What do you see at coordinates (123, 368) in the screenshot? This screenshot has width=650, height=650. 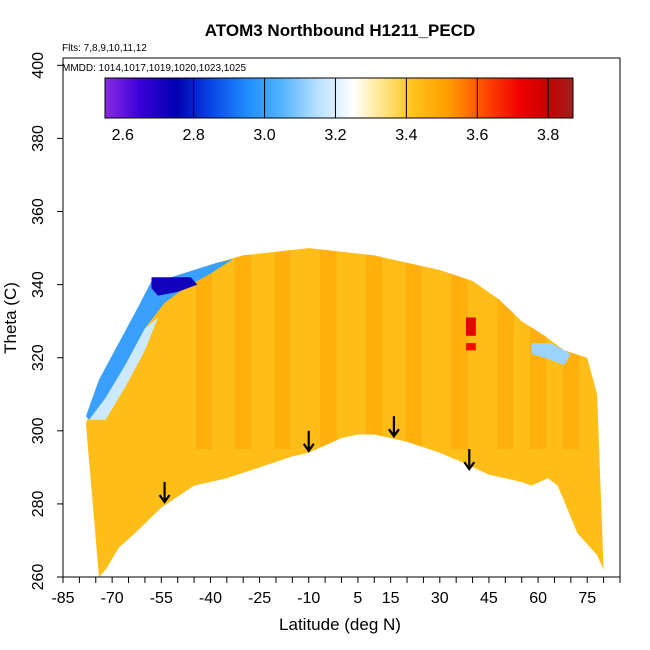 I see `region-light-blue-margin` at bounding box center [123, 368].